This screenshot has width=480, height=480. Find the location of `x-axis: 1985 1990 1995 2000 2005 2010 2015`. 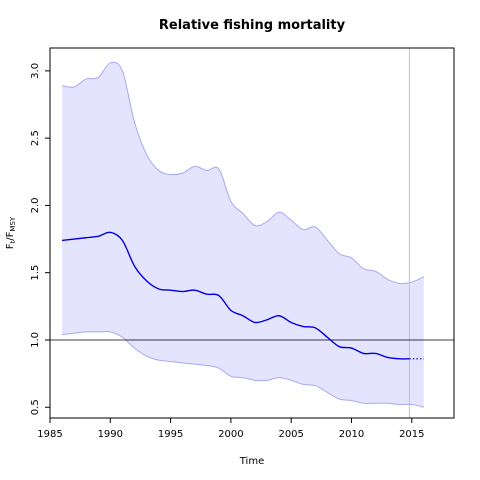

x-axis: 1985 1990 1995 2000 2005 2010 2015 is located at coordinates (231, 429).